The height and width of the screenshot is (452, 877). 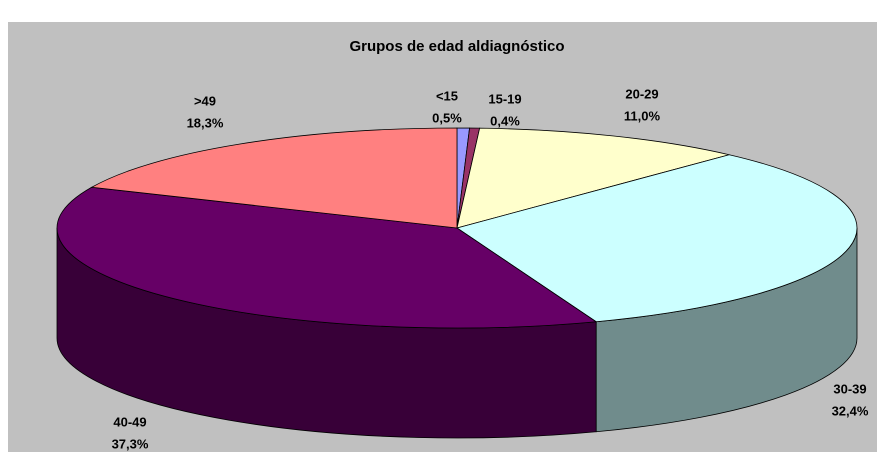 What do you see at coordinates (456, 46) in the screenshot?
I see `chart-title: Grupos de edad aldiagnóstico` at bounding box center [456, 46].